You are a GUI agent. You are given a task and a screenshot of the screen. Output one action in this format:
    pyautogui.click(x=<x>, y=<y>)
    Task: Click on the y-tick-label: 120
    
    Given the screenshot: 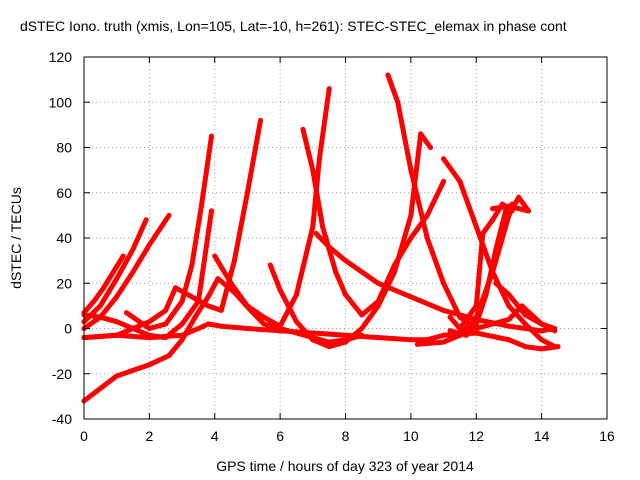 What is the action you would take?
    pyautogui.click(x=61, y=57)
    